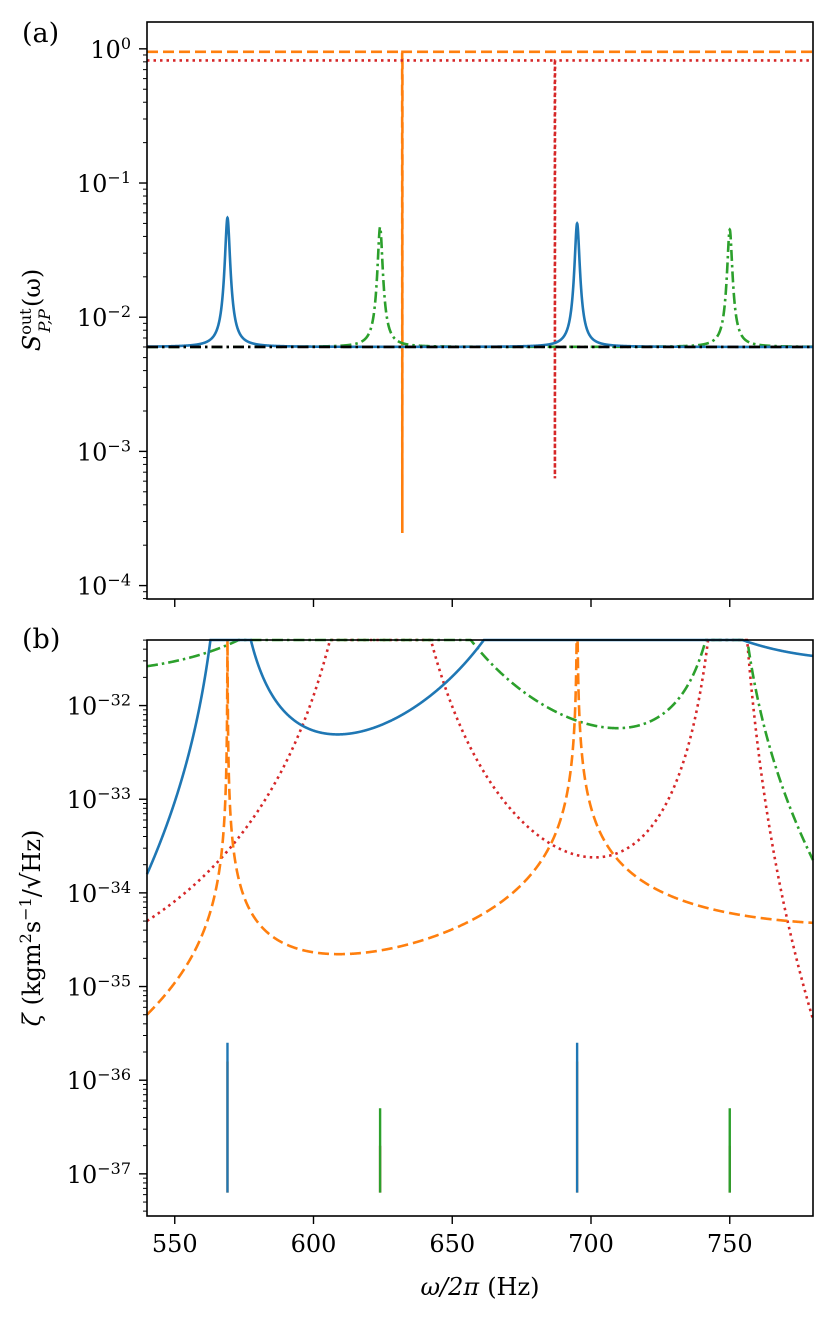  What do you see at coordinates (479, 1287) in the screenshot?
I see `panel-b-xlabel: ω/2π (Hz)` at bounding box center [479, 1287].